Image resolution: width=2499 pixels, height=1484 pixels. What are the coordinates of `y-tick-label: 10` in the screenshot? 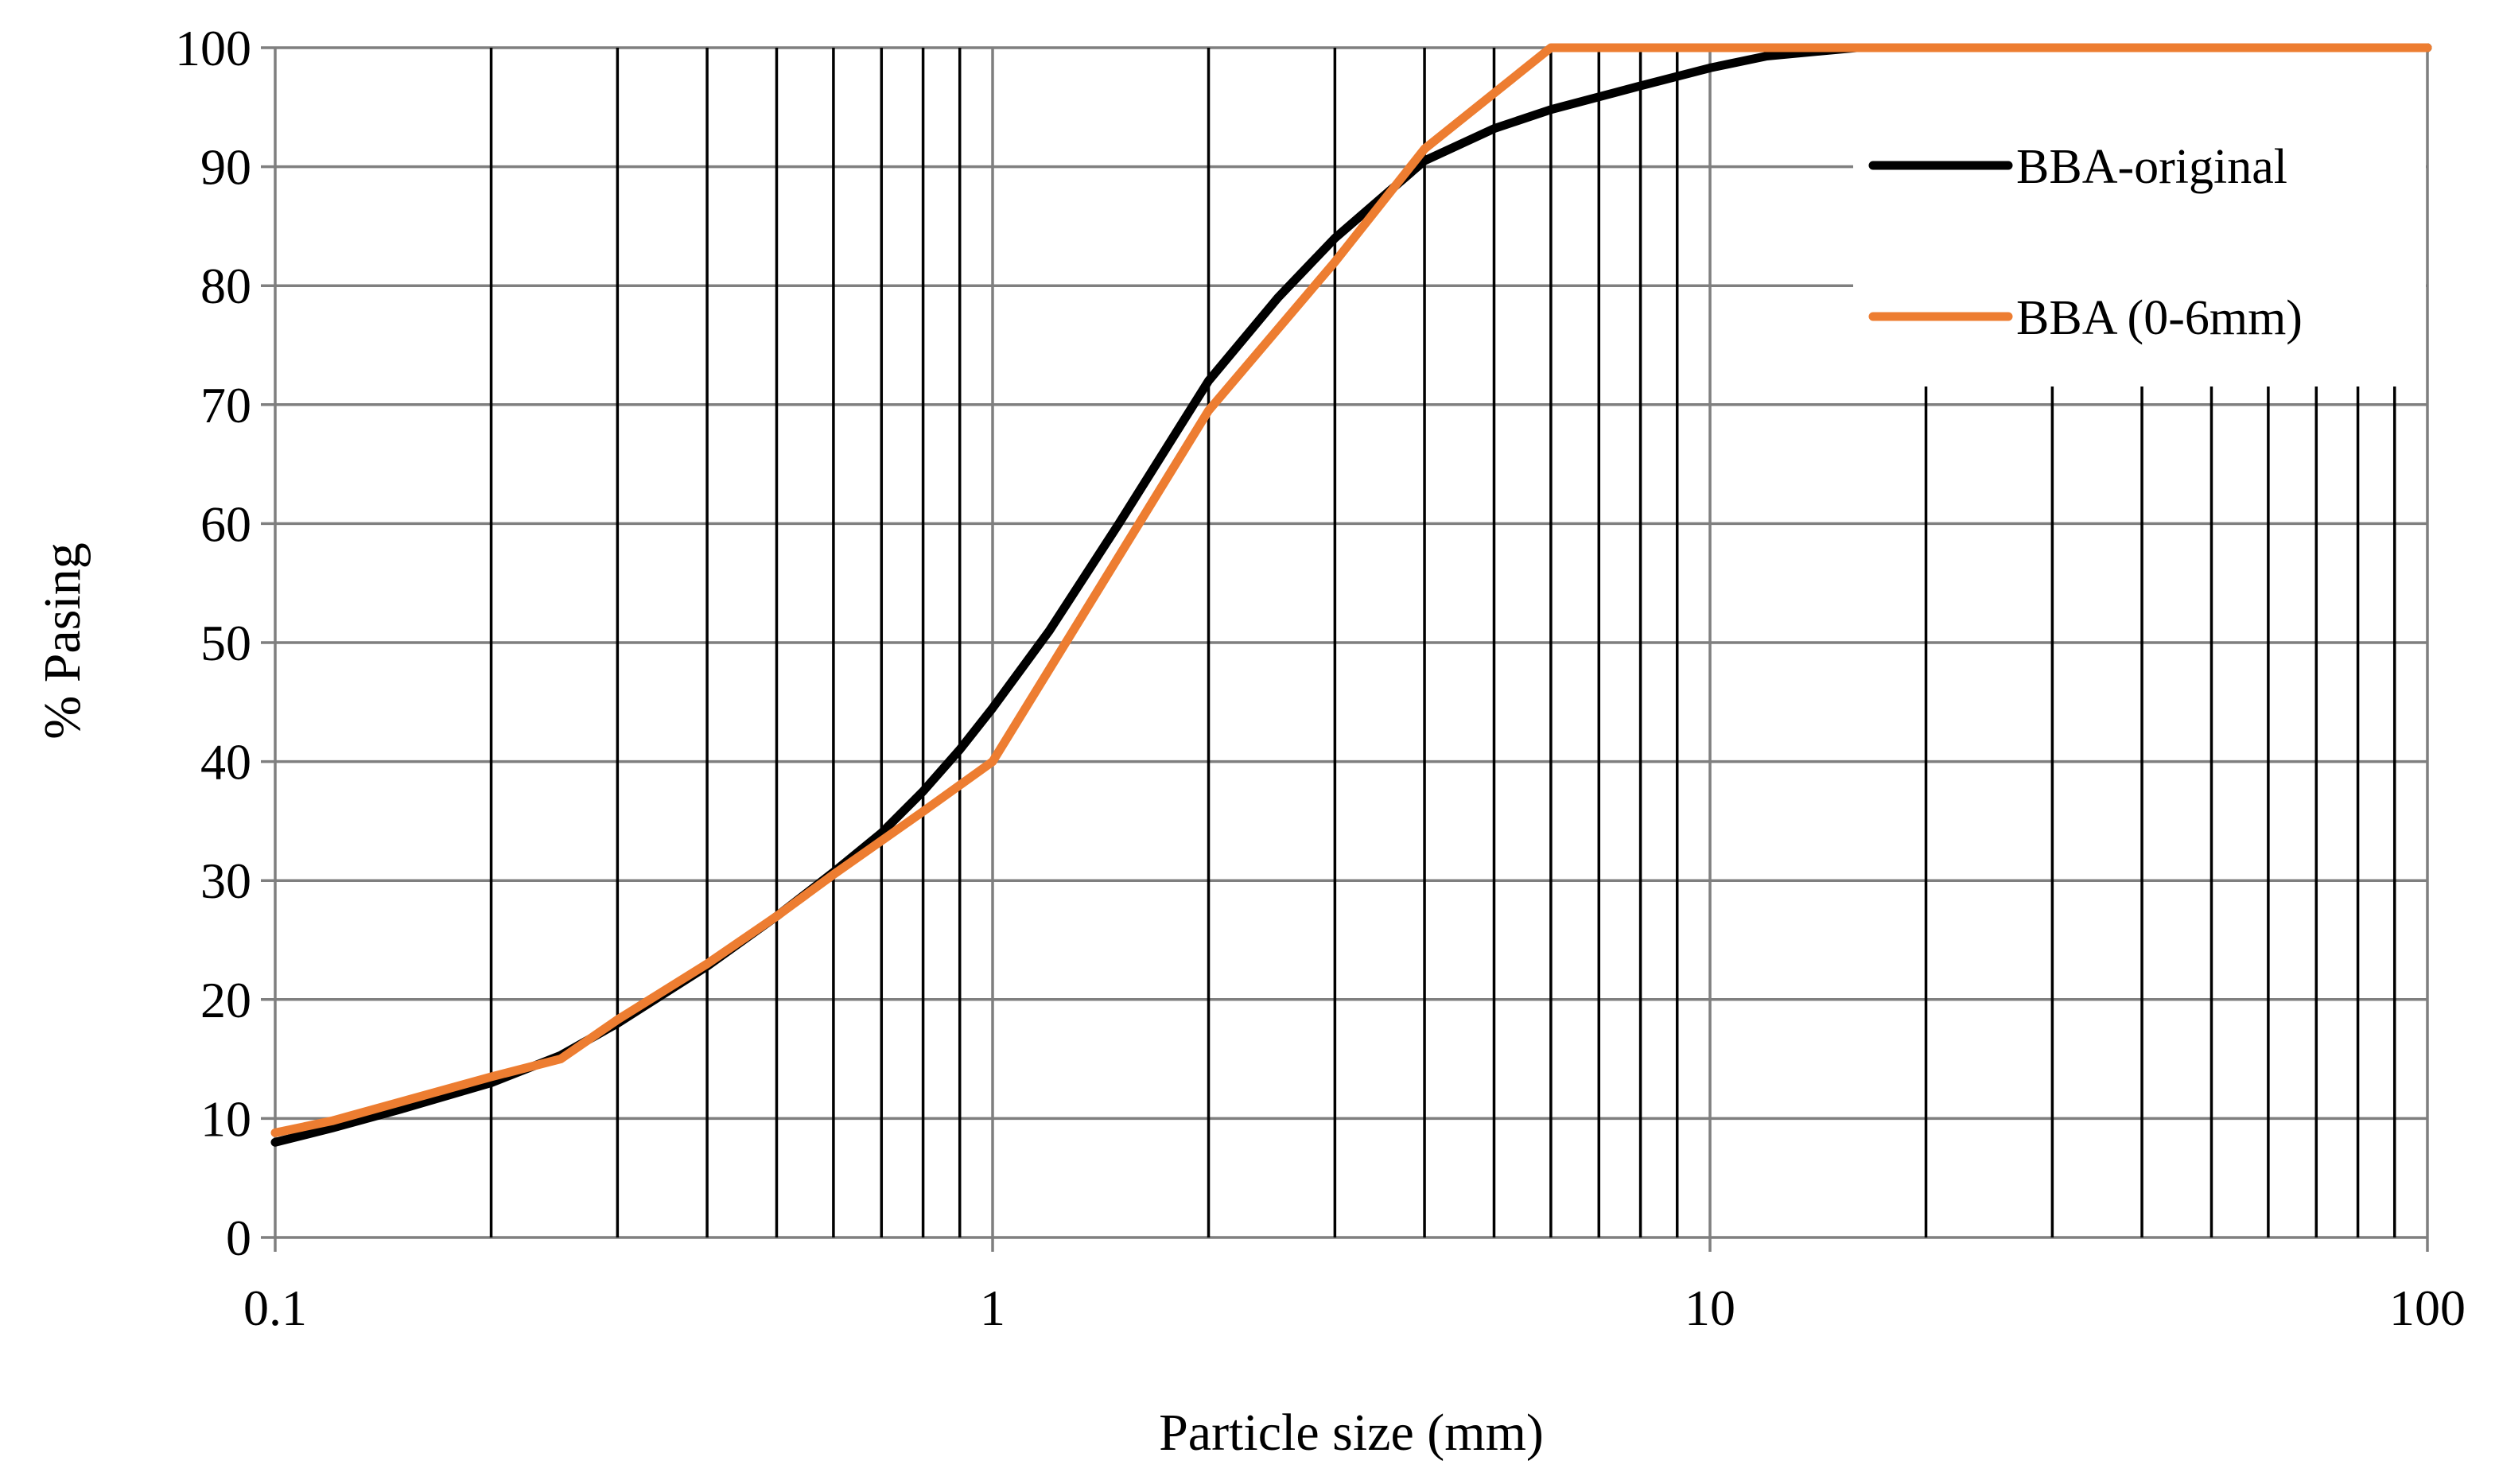 It's located at (225, 1118).